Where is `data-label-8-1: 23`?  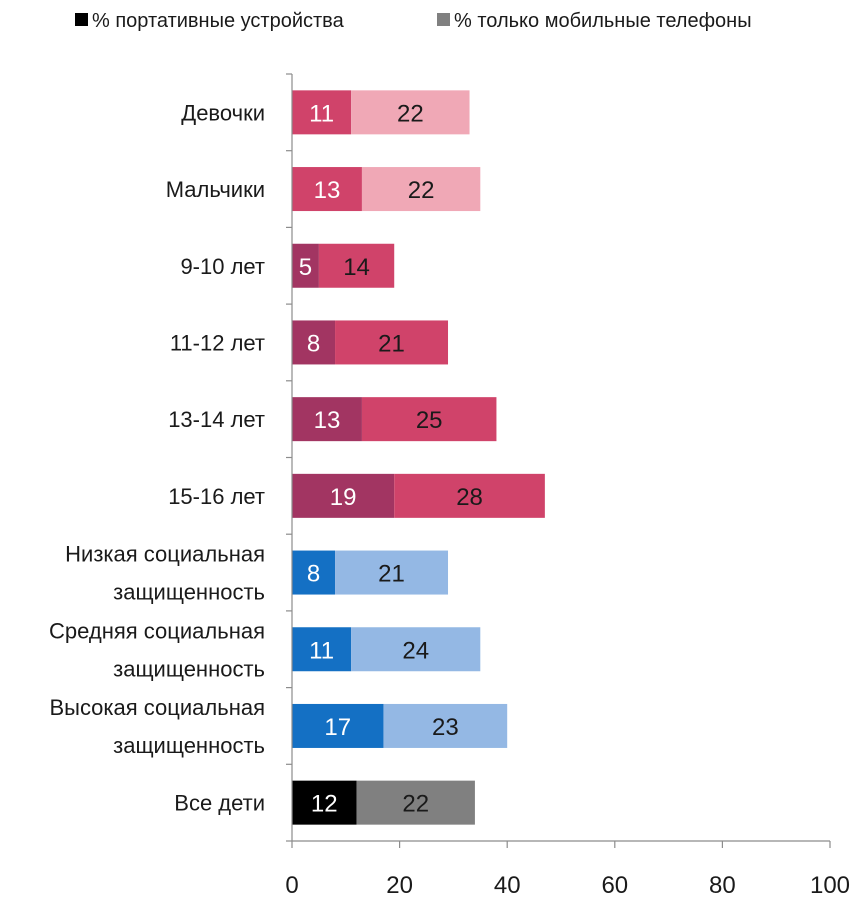 data-label-8-1: 23 is located at coordinates (445, 727).